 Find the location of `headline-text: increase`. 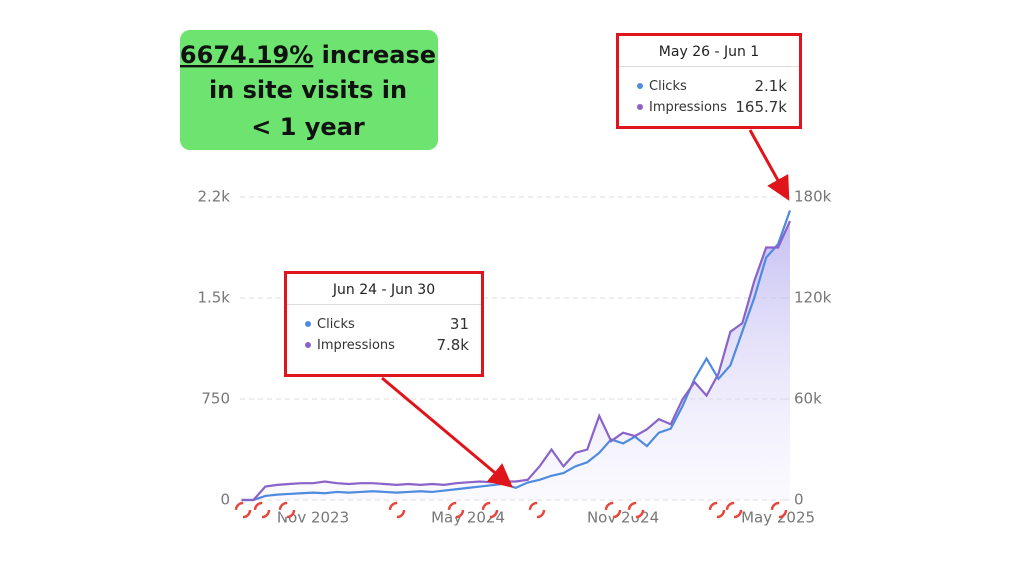

headline-text: increase is located at coordinates (379, 55).